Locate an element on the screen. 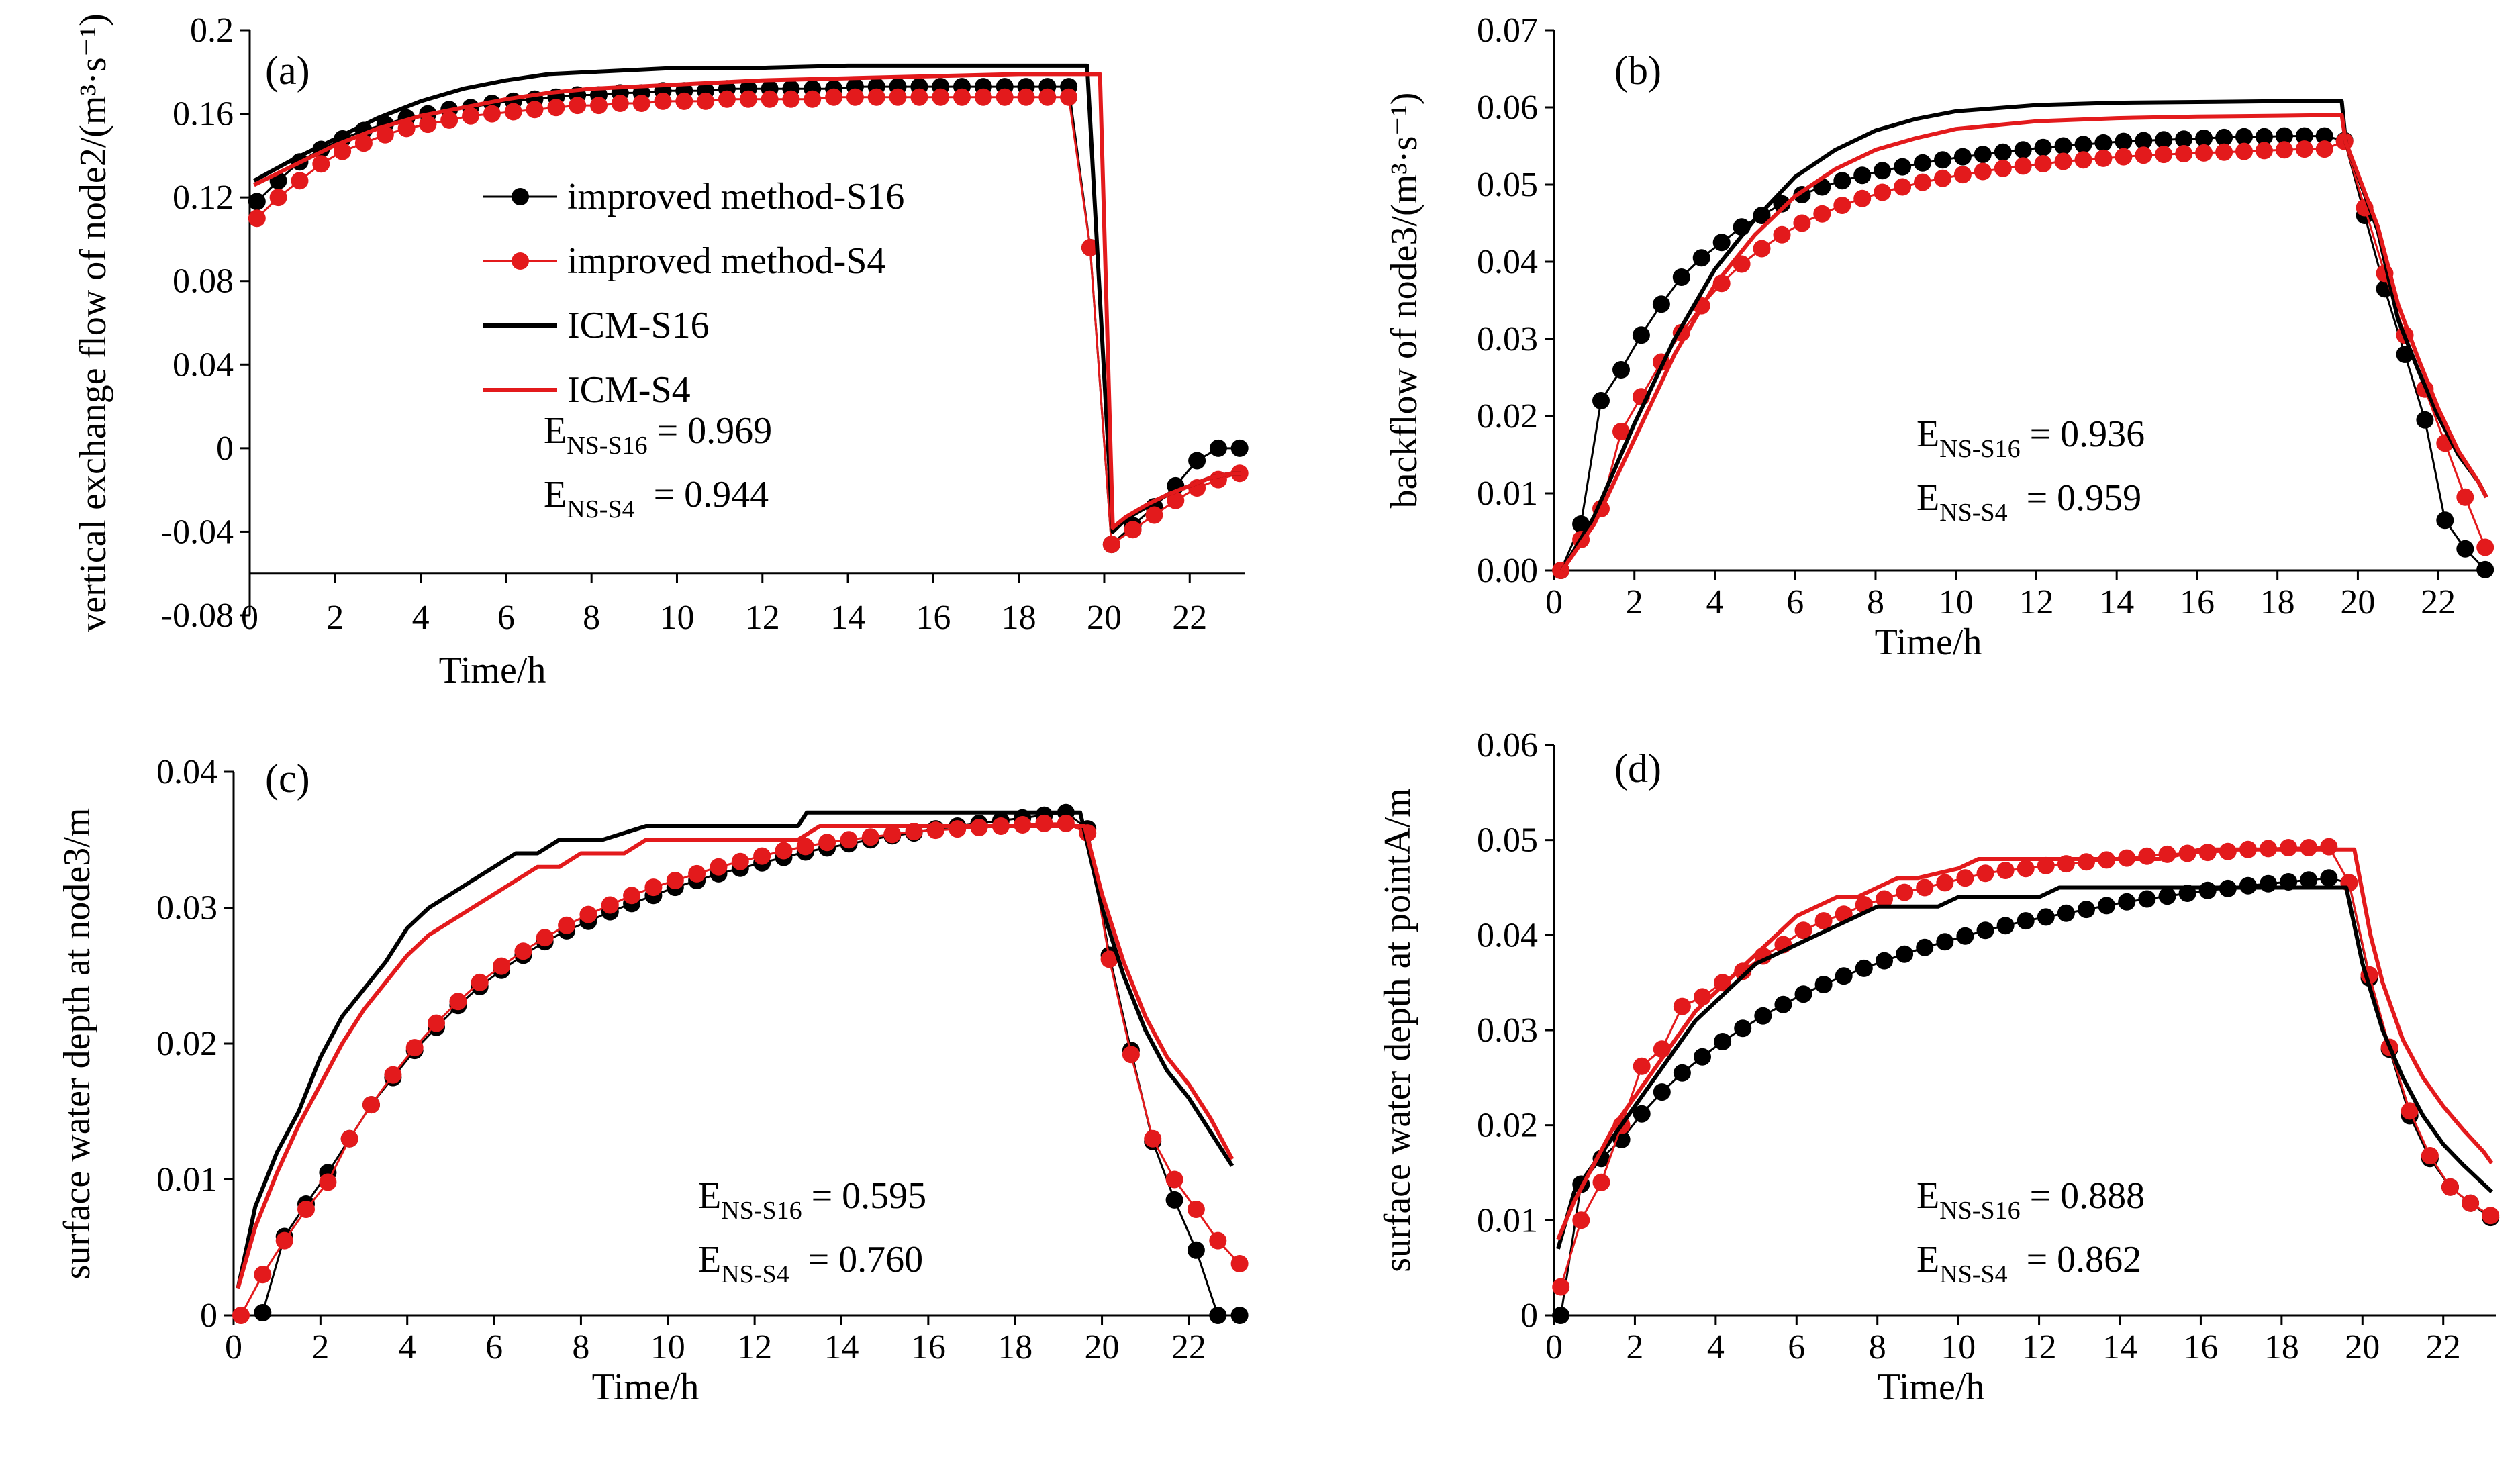 This screenshot has height=1459, width=2520. y-axis-title: backflow of node3/(m³·s⁻¹) is located at coordinates (1404, 301).